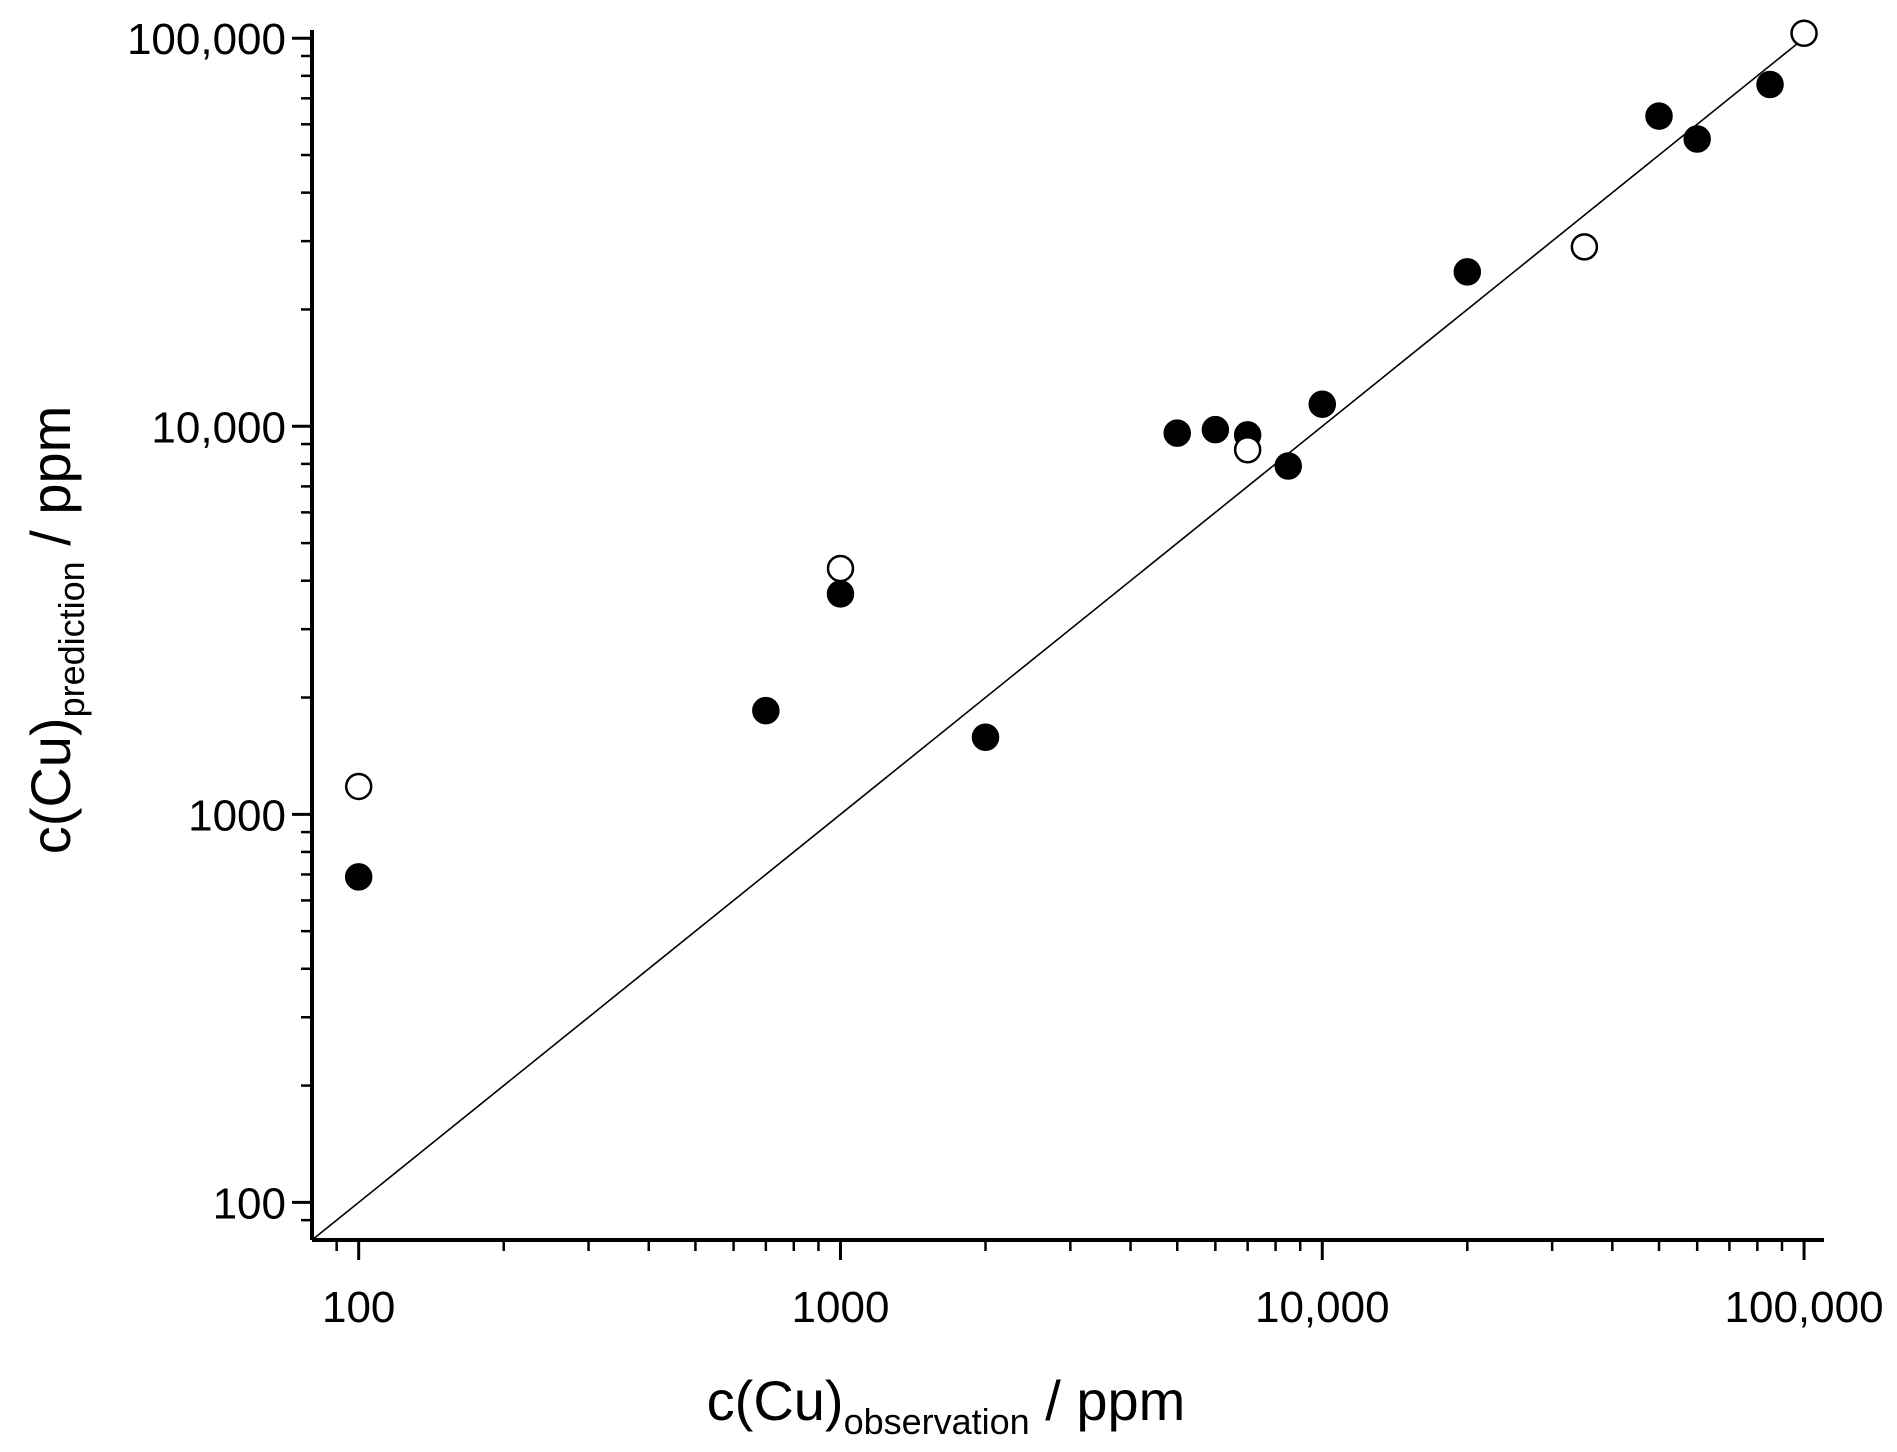  Describe the element at coordinates (1804, 1307) in the screenshot. I see `x-tick-label: 100,000` at that location.